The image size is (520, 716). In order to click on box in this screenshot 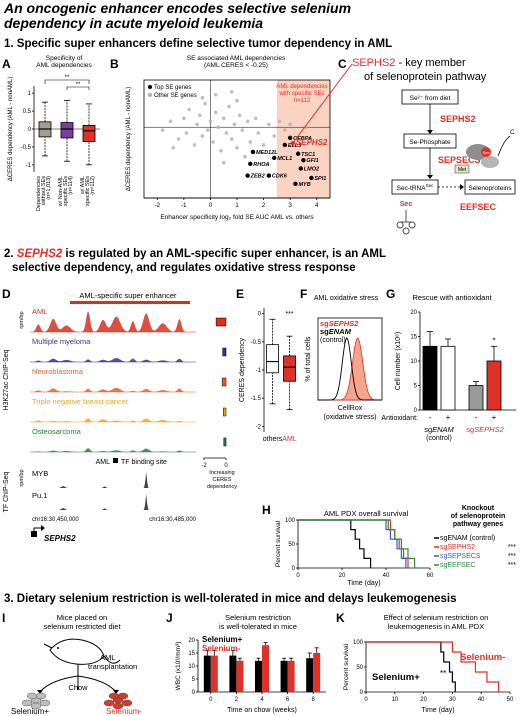, I will do `click(272, 359)`.